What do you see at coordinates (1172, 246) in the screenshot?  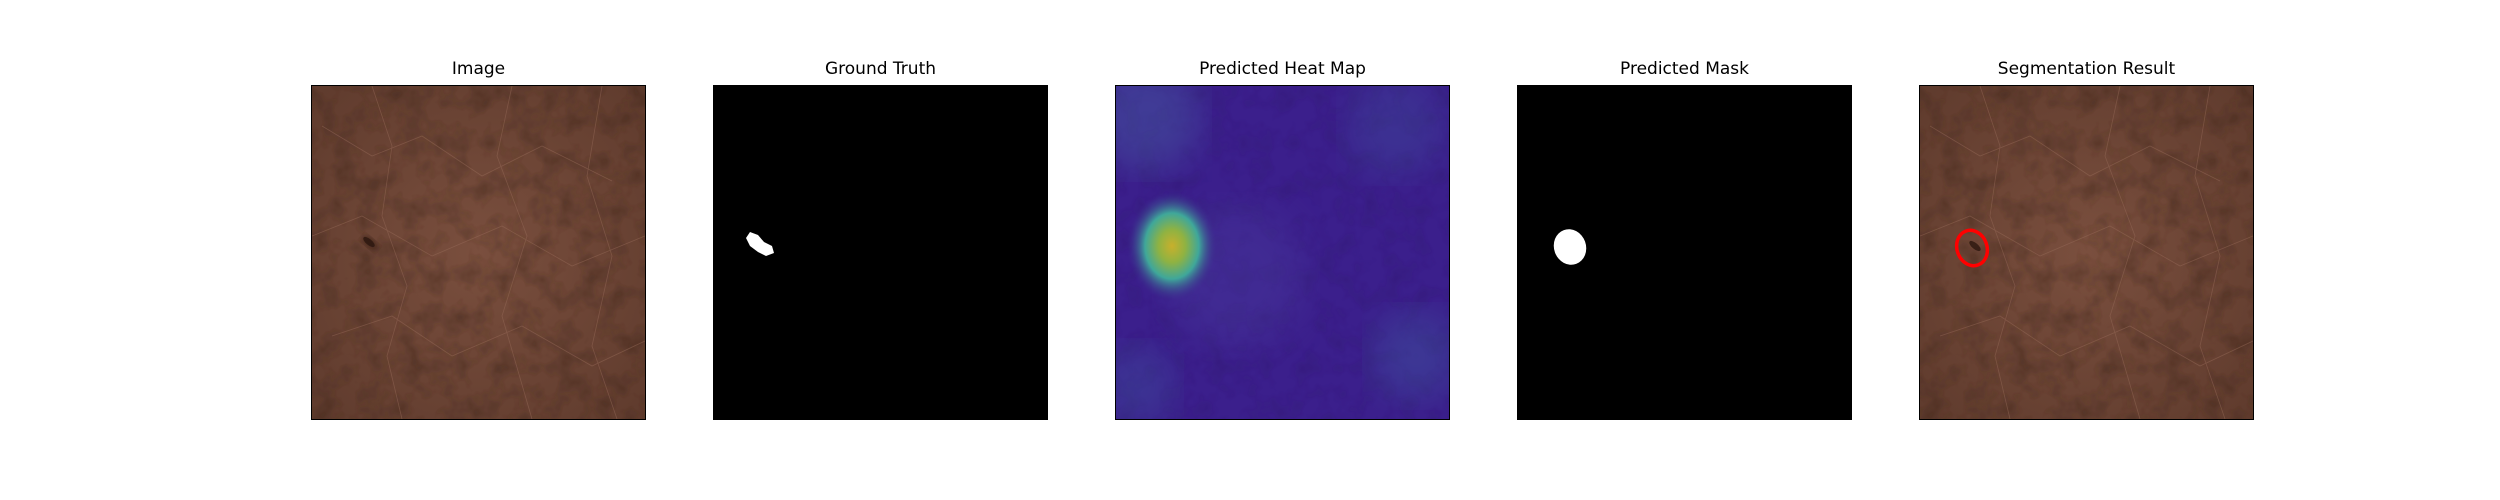 I see `heat-hotspot` at bounding box center [1172, 246].